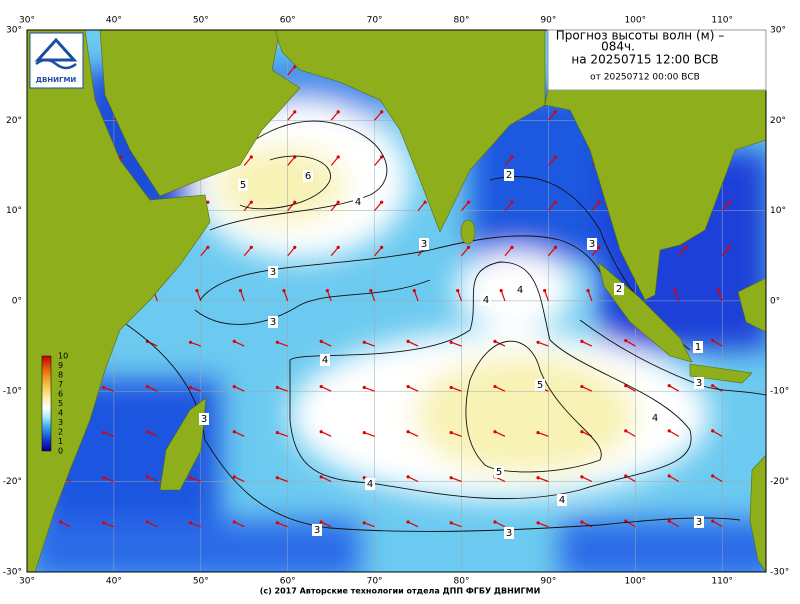  What do you see at coordinates (645, 78) in the screenshot?
I see `title-line: от 20250712 00:00 ВСВ` at bounding box center [645, 78].